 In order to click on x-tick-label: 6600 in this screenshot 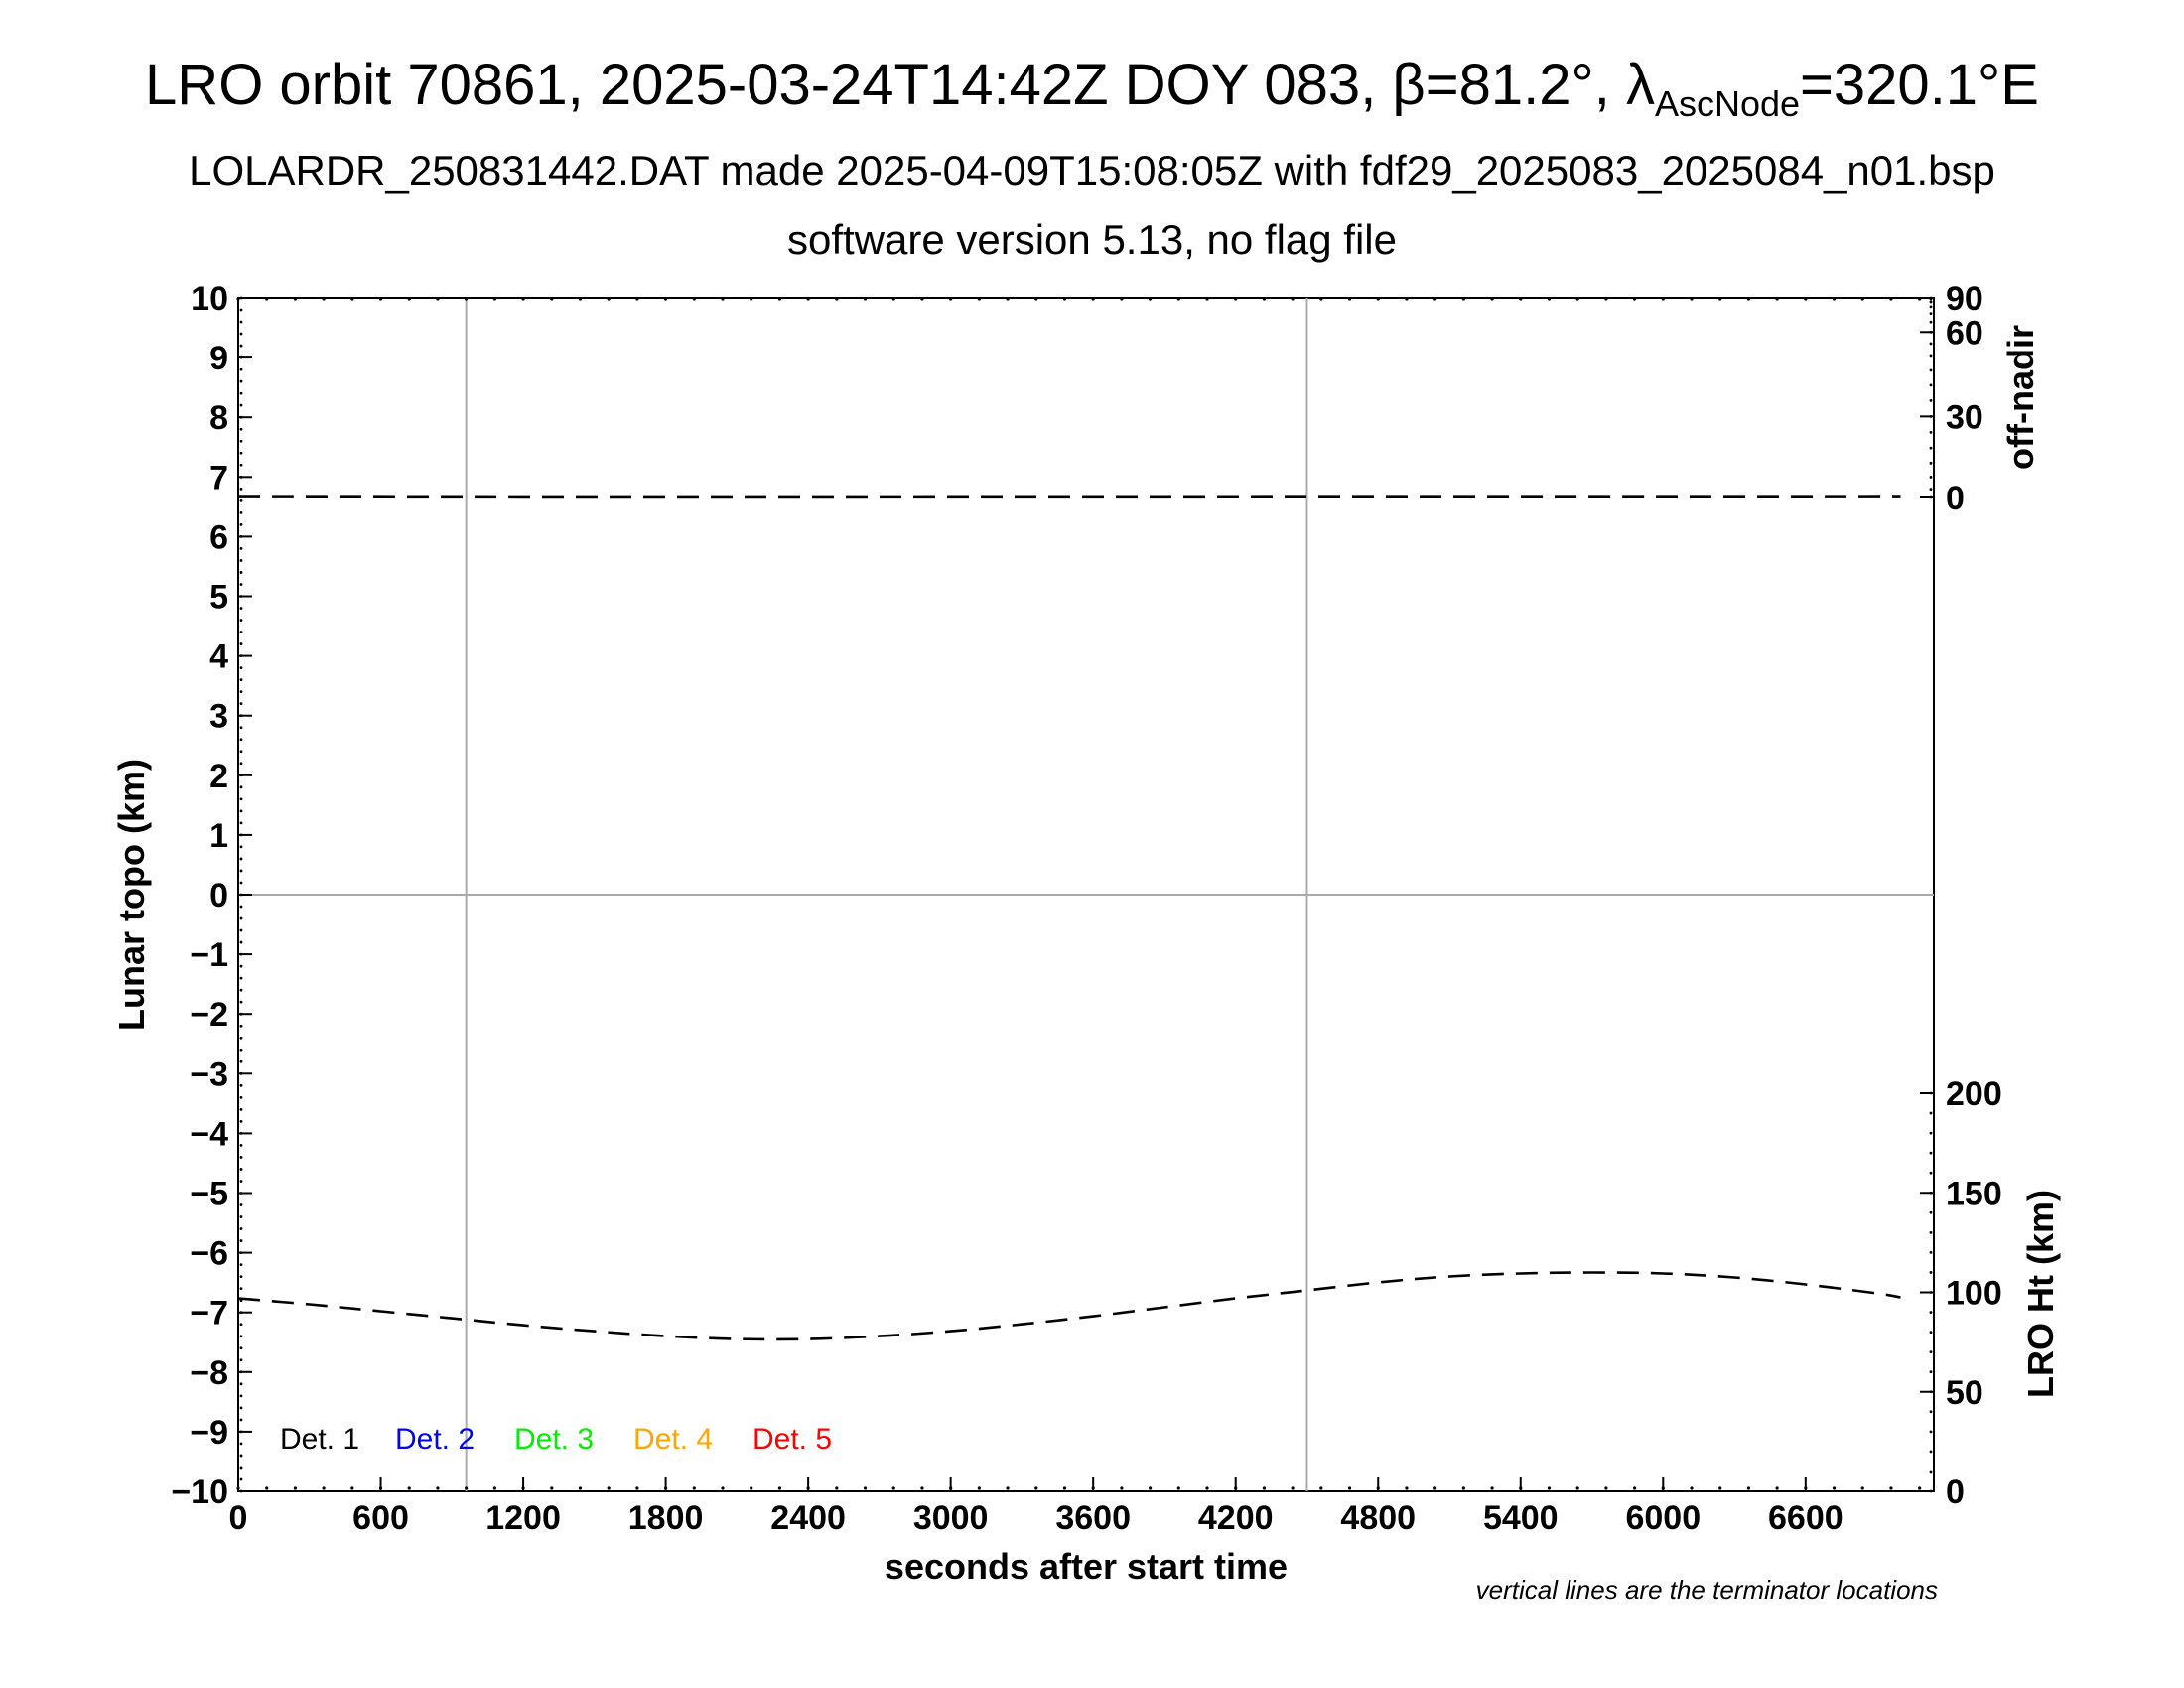, I will do `click(1805, 1518)`.